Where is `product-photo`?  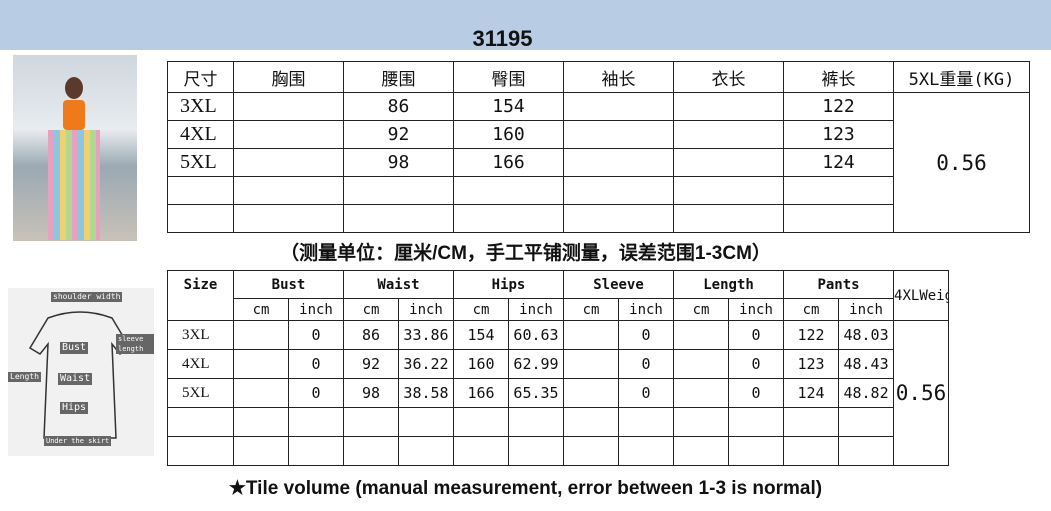 product-photo is located at coordinates (75, 148).